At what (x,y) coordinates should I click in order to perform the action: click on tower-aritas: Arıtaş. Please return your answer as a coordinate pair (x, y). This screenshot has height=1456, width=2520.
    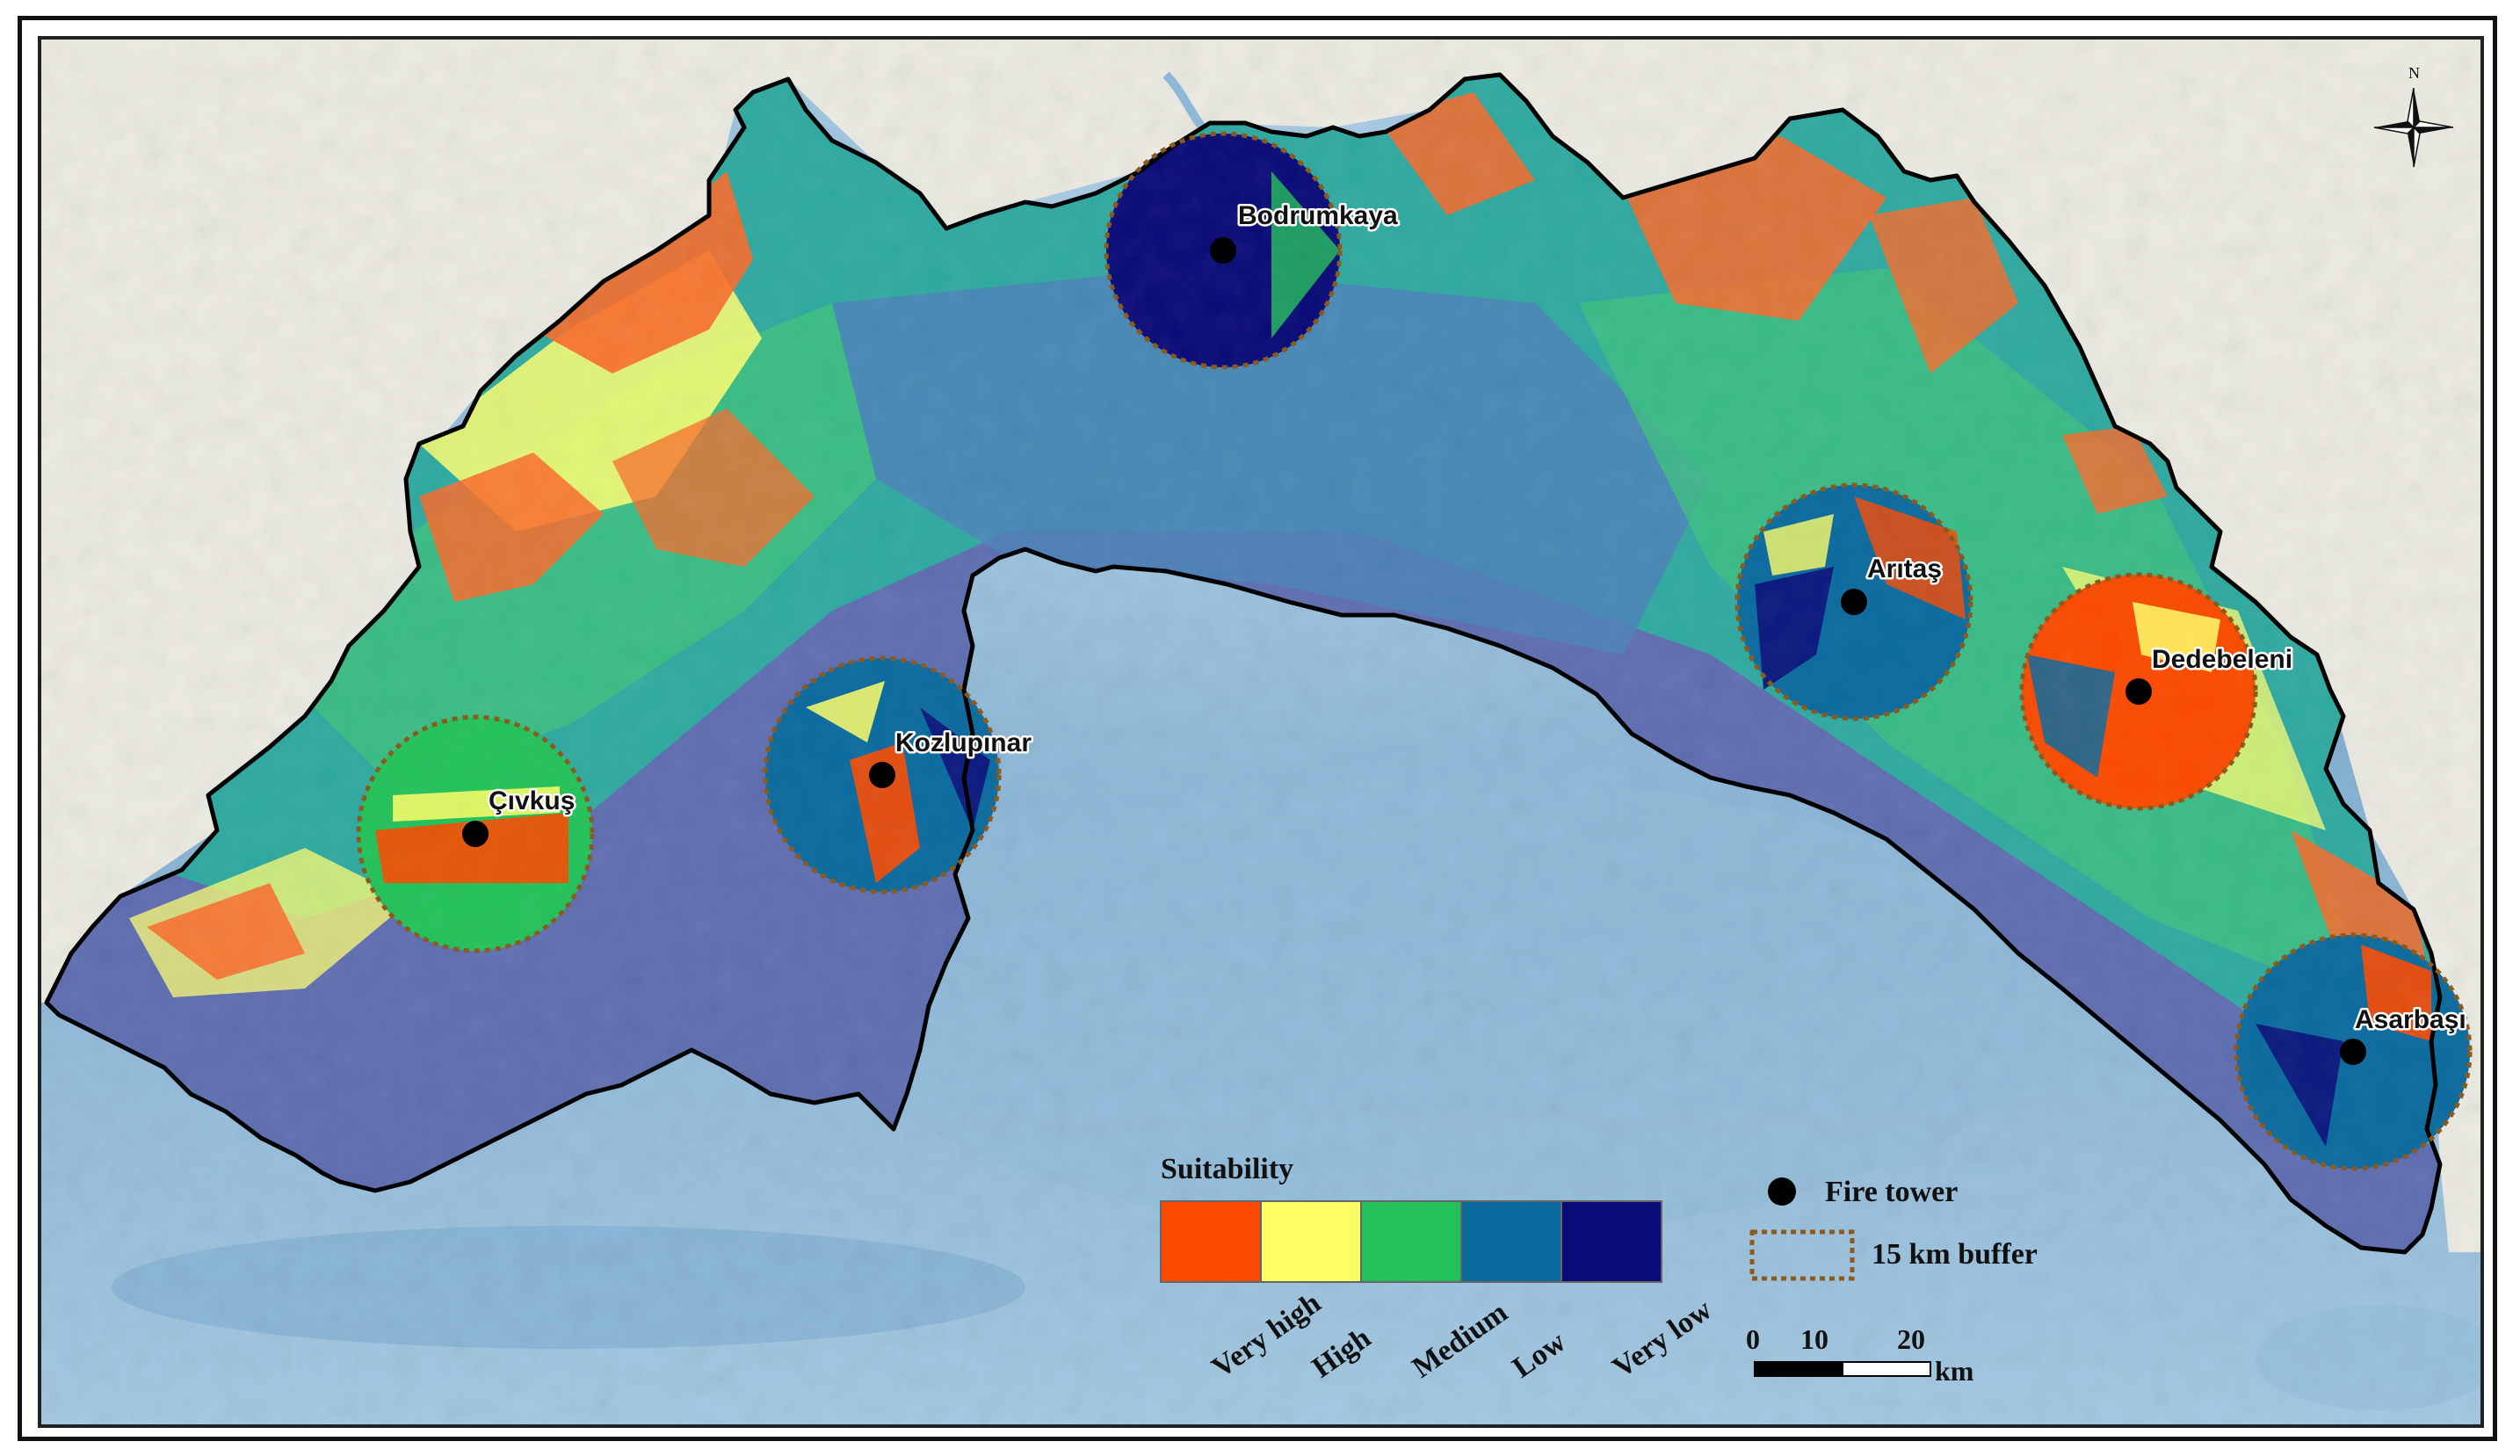
    Looking at the image, I should click on (1892, 584).